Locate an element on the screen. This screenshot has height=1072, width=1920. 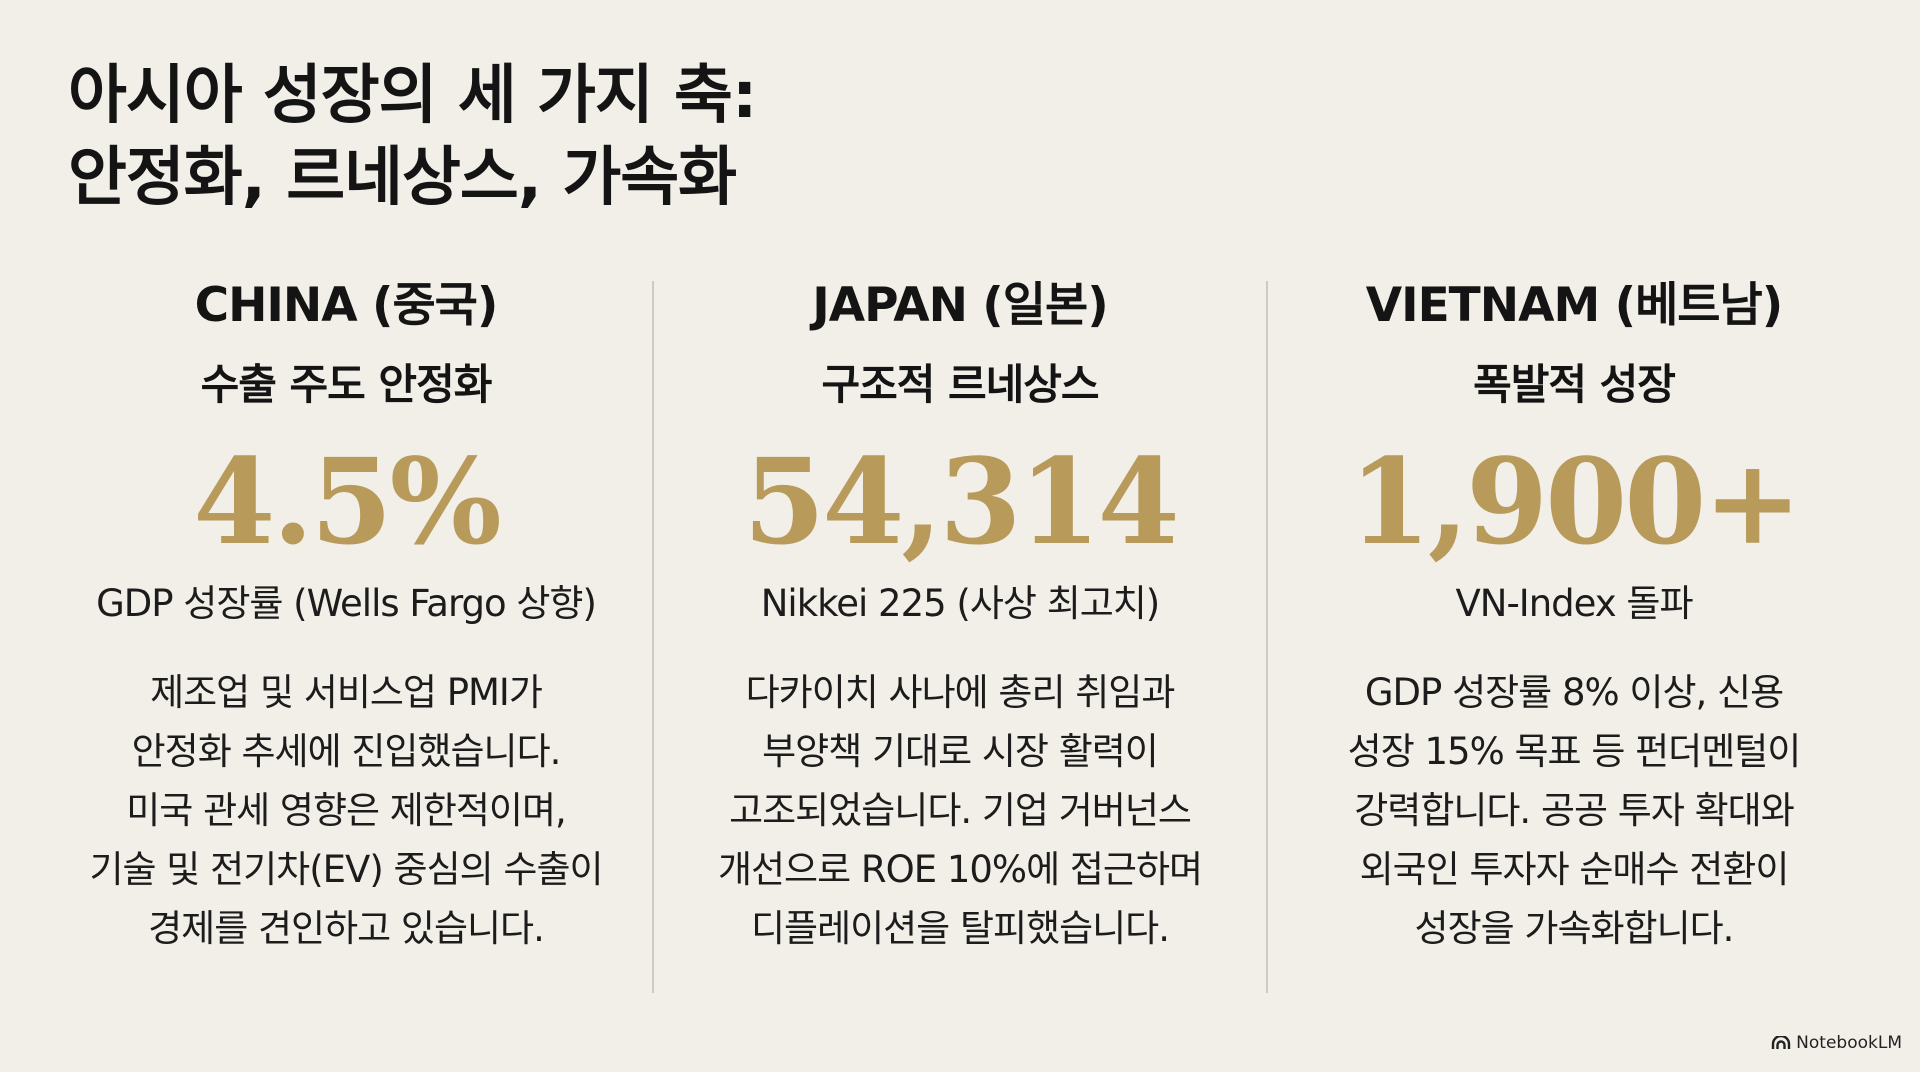
column-subtitle: 폭발적 성장 is located at coordinates (1574, 384).